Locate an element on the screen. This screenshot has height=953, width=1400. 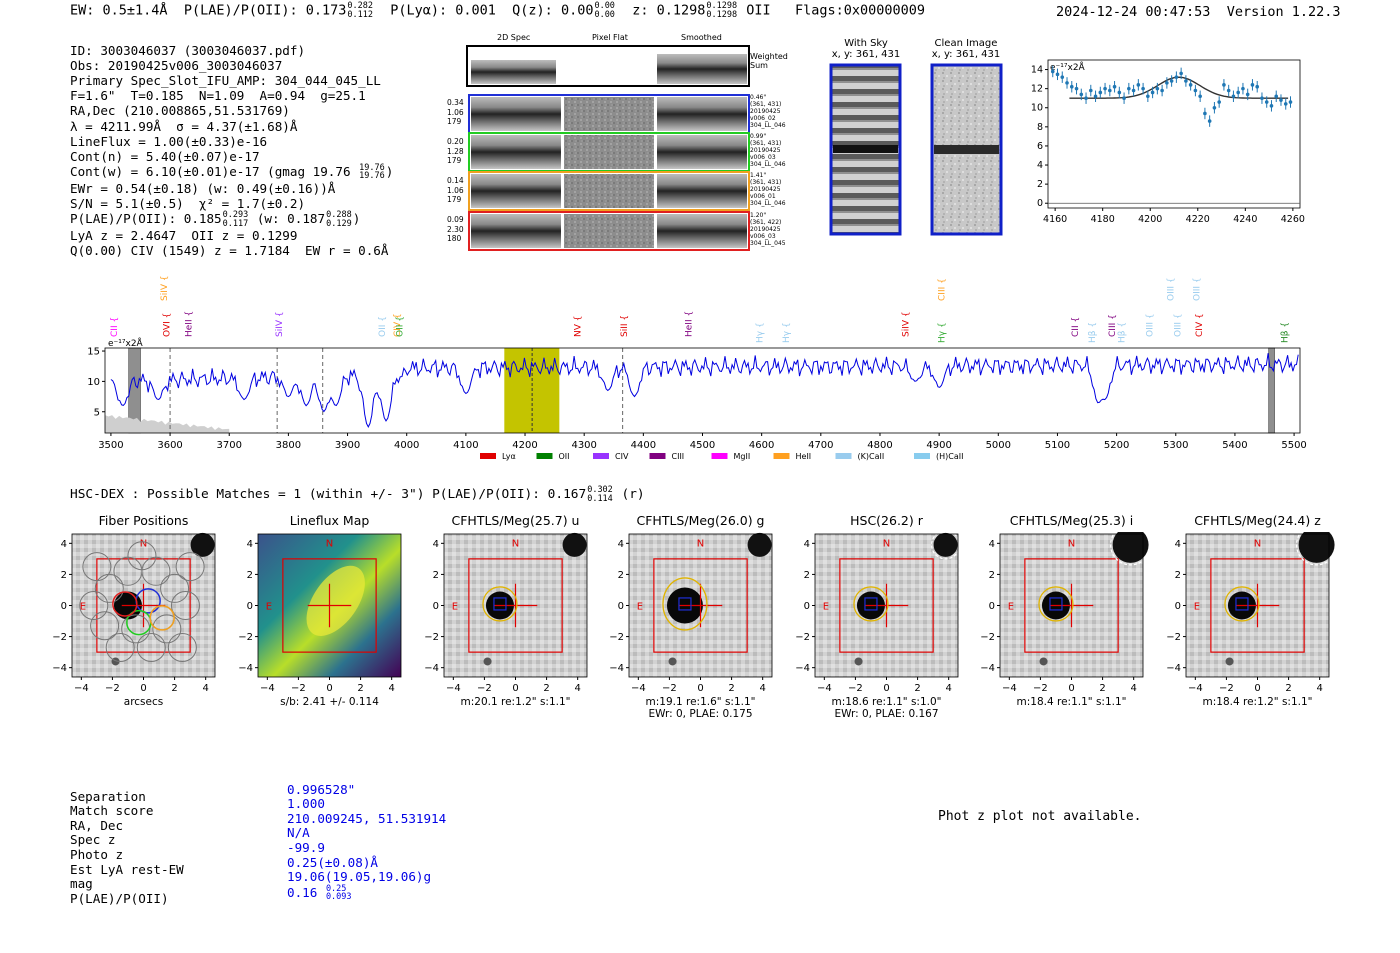
spec-xtick-label: 5000 is located at coordinates (998, 445).